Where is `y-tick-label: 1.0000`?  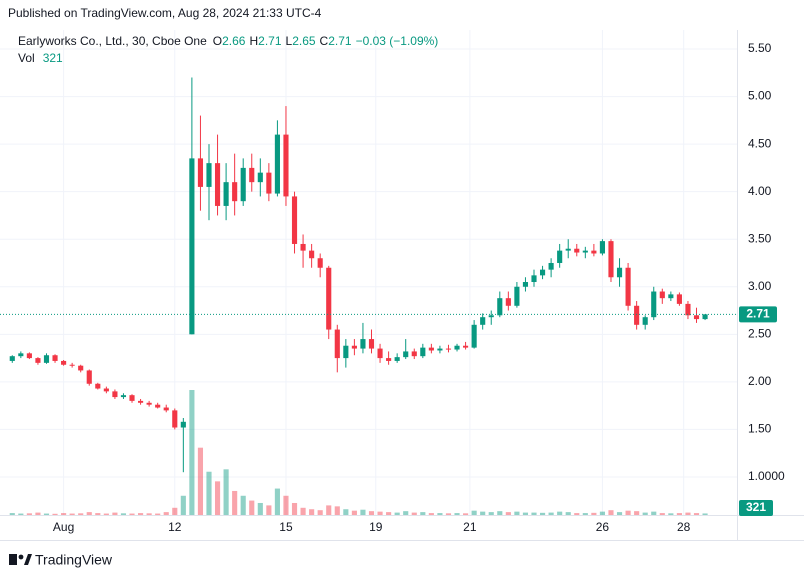
y-tick-label: 1.0000 is located at coordinates (766, 476).